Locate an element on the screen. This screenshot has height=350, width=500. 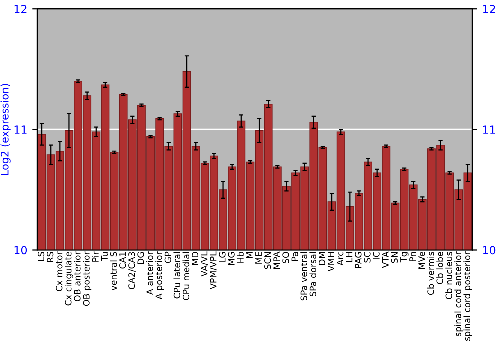
x-tick-label: MPA is located at coordinates (277, 261).